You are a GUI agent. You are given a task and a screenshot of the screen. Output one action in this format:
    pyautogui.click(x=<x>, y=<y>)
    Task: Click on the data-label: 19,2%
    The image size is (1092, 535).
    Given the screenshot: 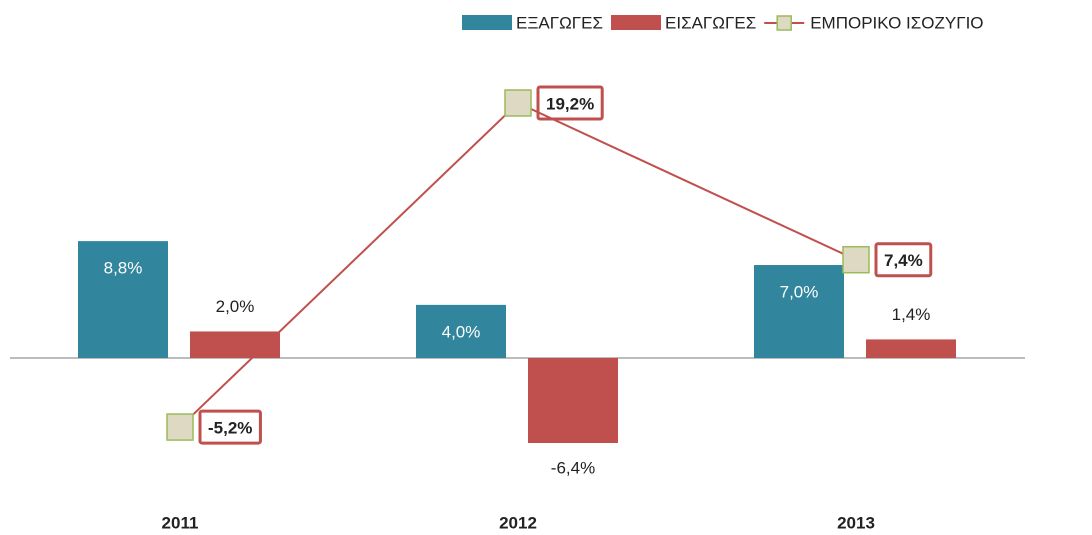 What is the action you would take?
    pyautogui.click(x=570, y=103)
    